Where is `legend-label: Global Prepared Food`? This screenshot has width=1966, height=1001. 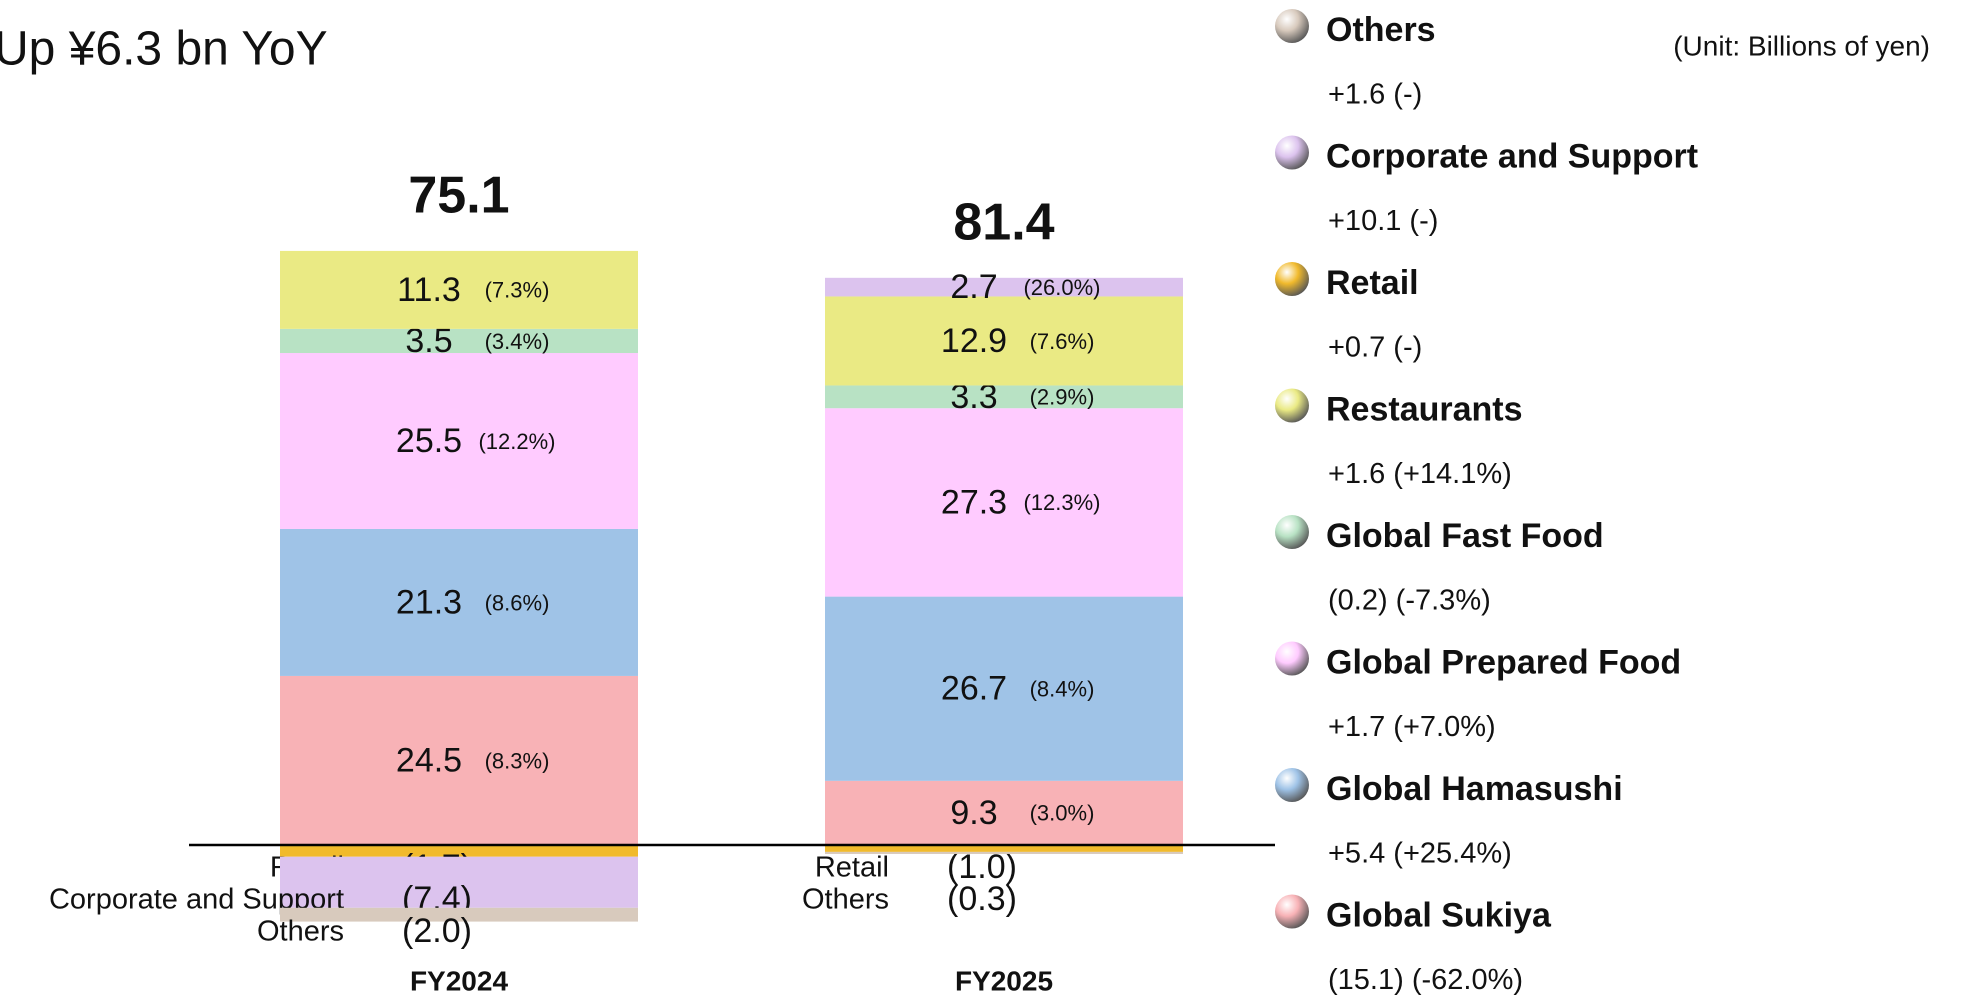
legend-label: Global Prepared Food is located at coordinates (1503, 662).